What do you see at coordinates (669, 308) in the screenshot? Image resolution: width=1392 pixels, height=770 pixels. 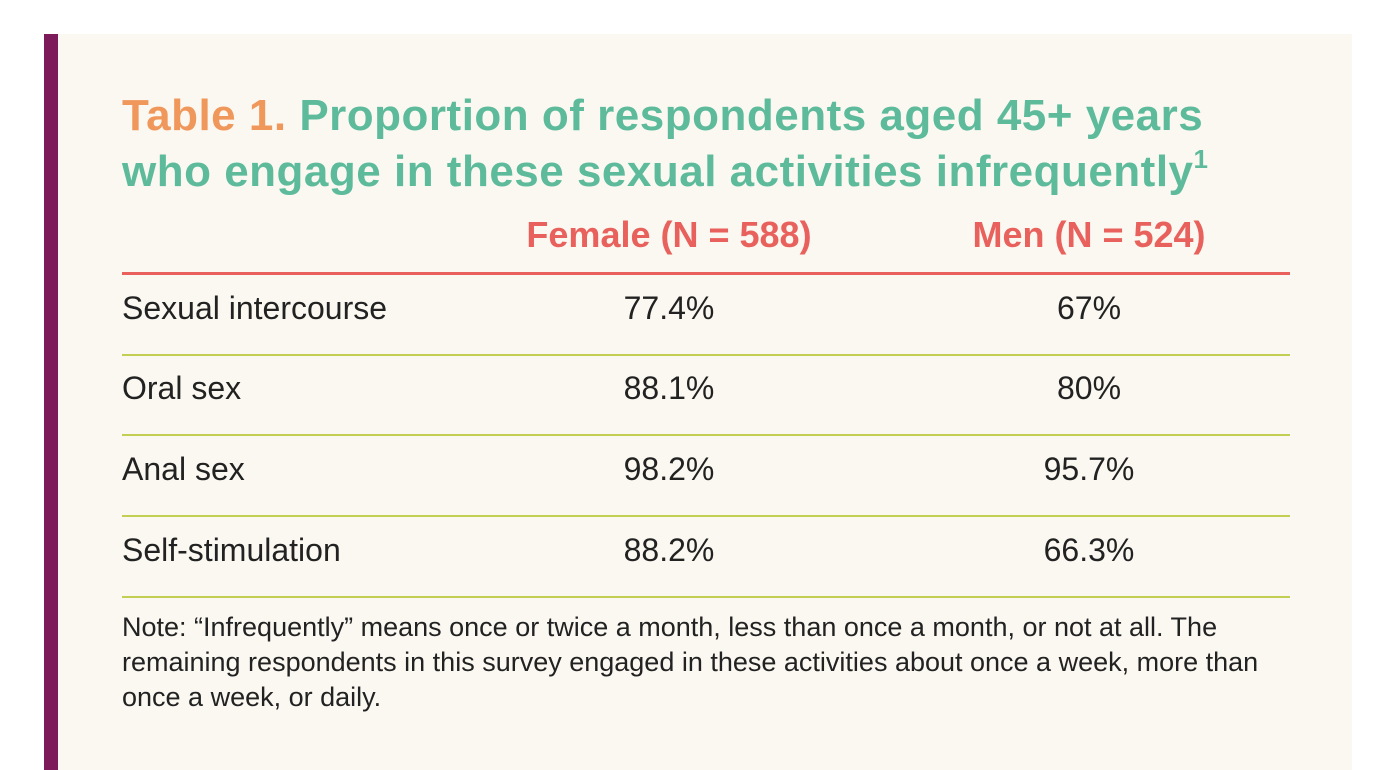 I see `female-value-cell: 77.4%` at bounding box center [669, 308].